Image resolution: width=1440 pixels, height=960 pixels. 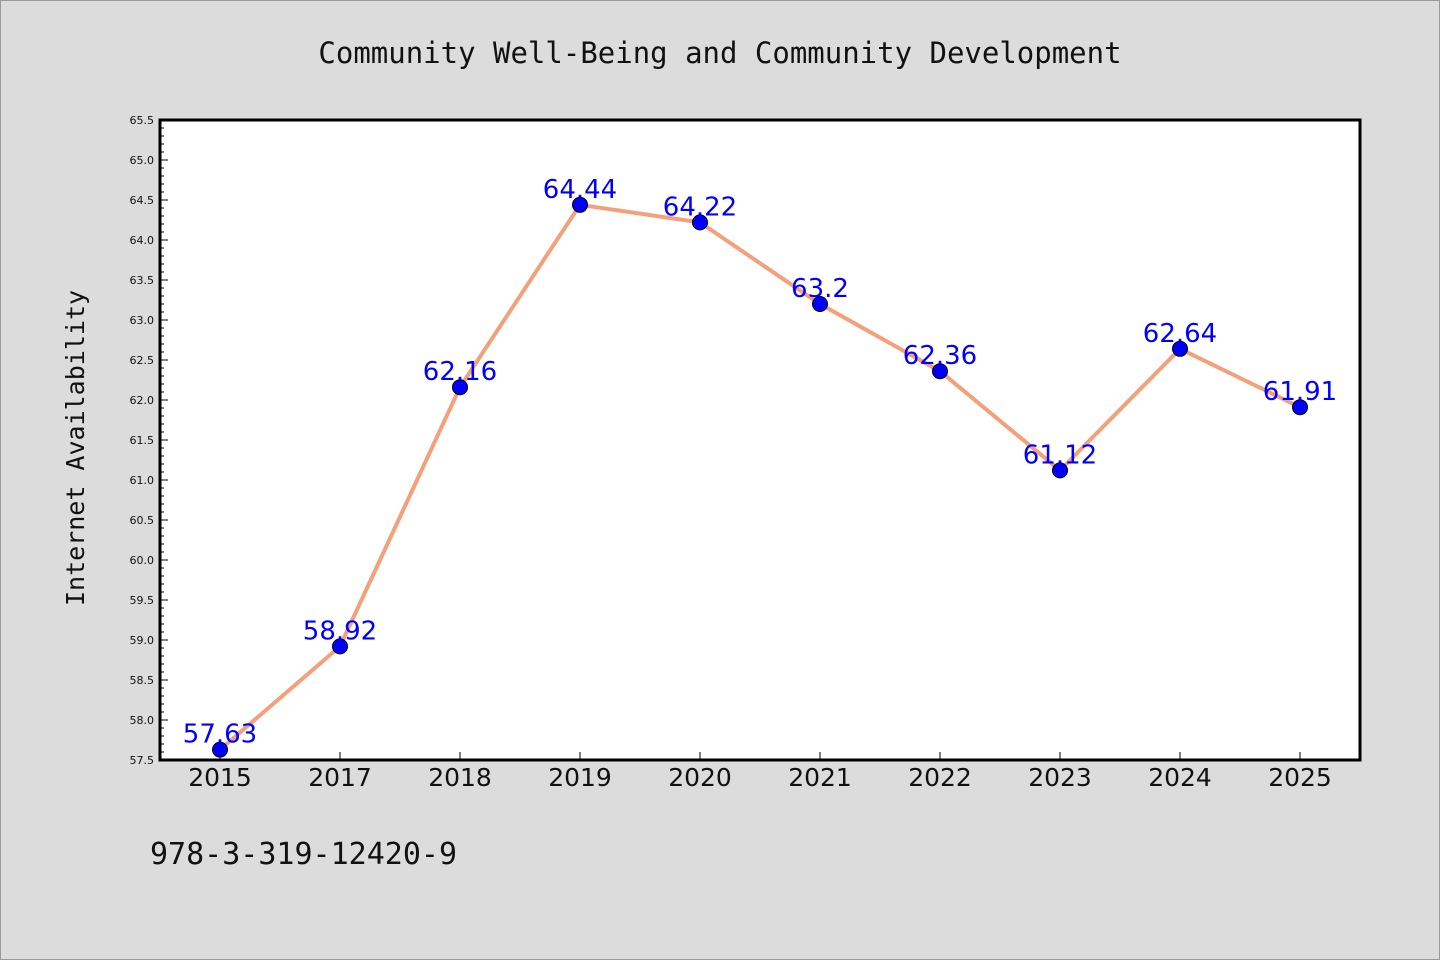 What do you see at coordinates (142, 120) in the screenshot?
I see `y-tick-label: 65.5` at bounding box center [142, 120].